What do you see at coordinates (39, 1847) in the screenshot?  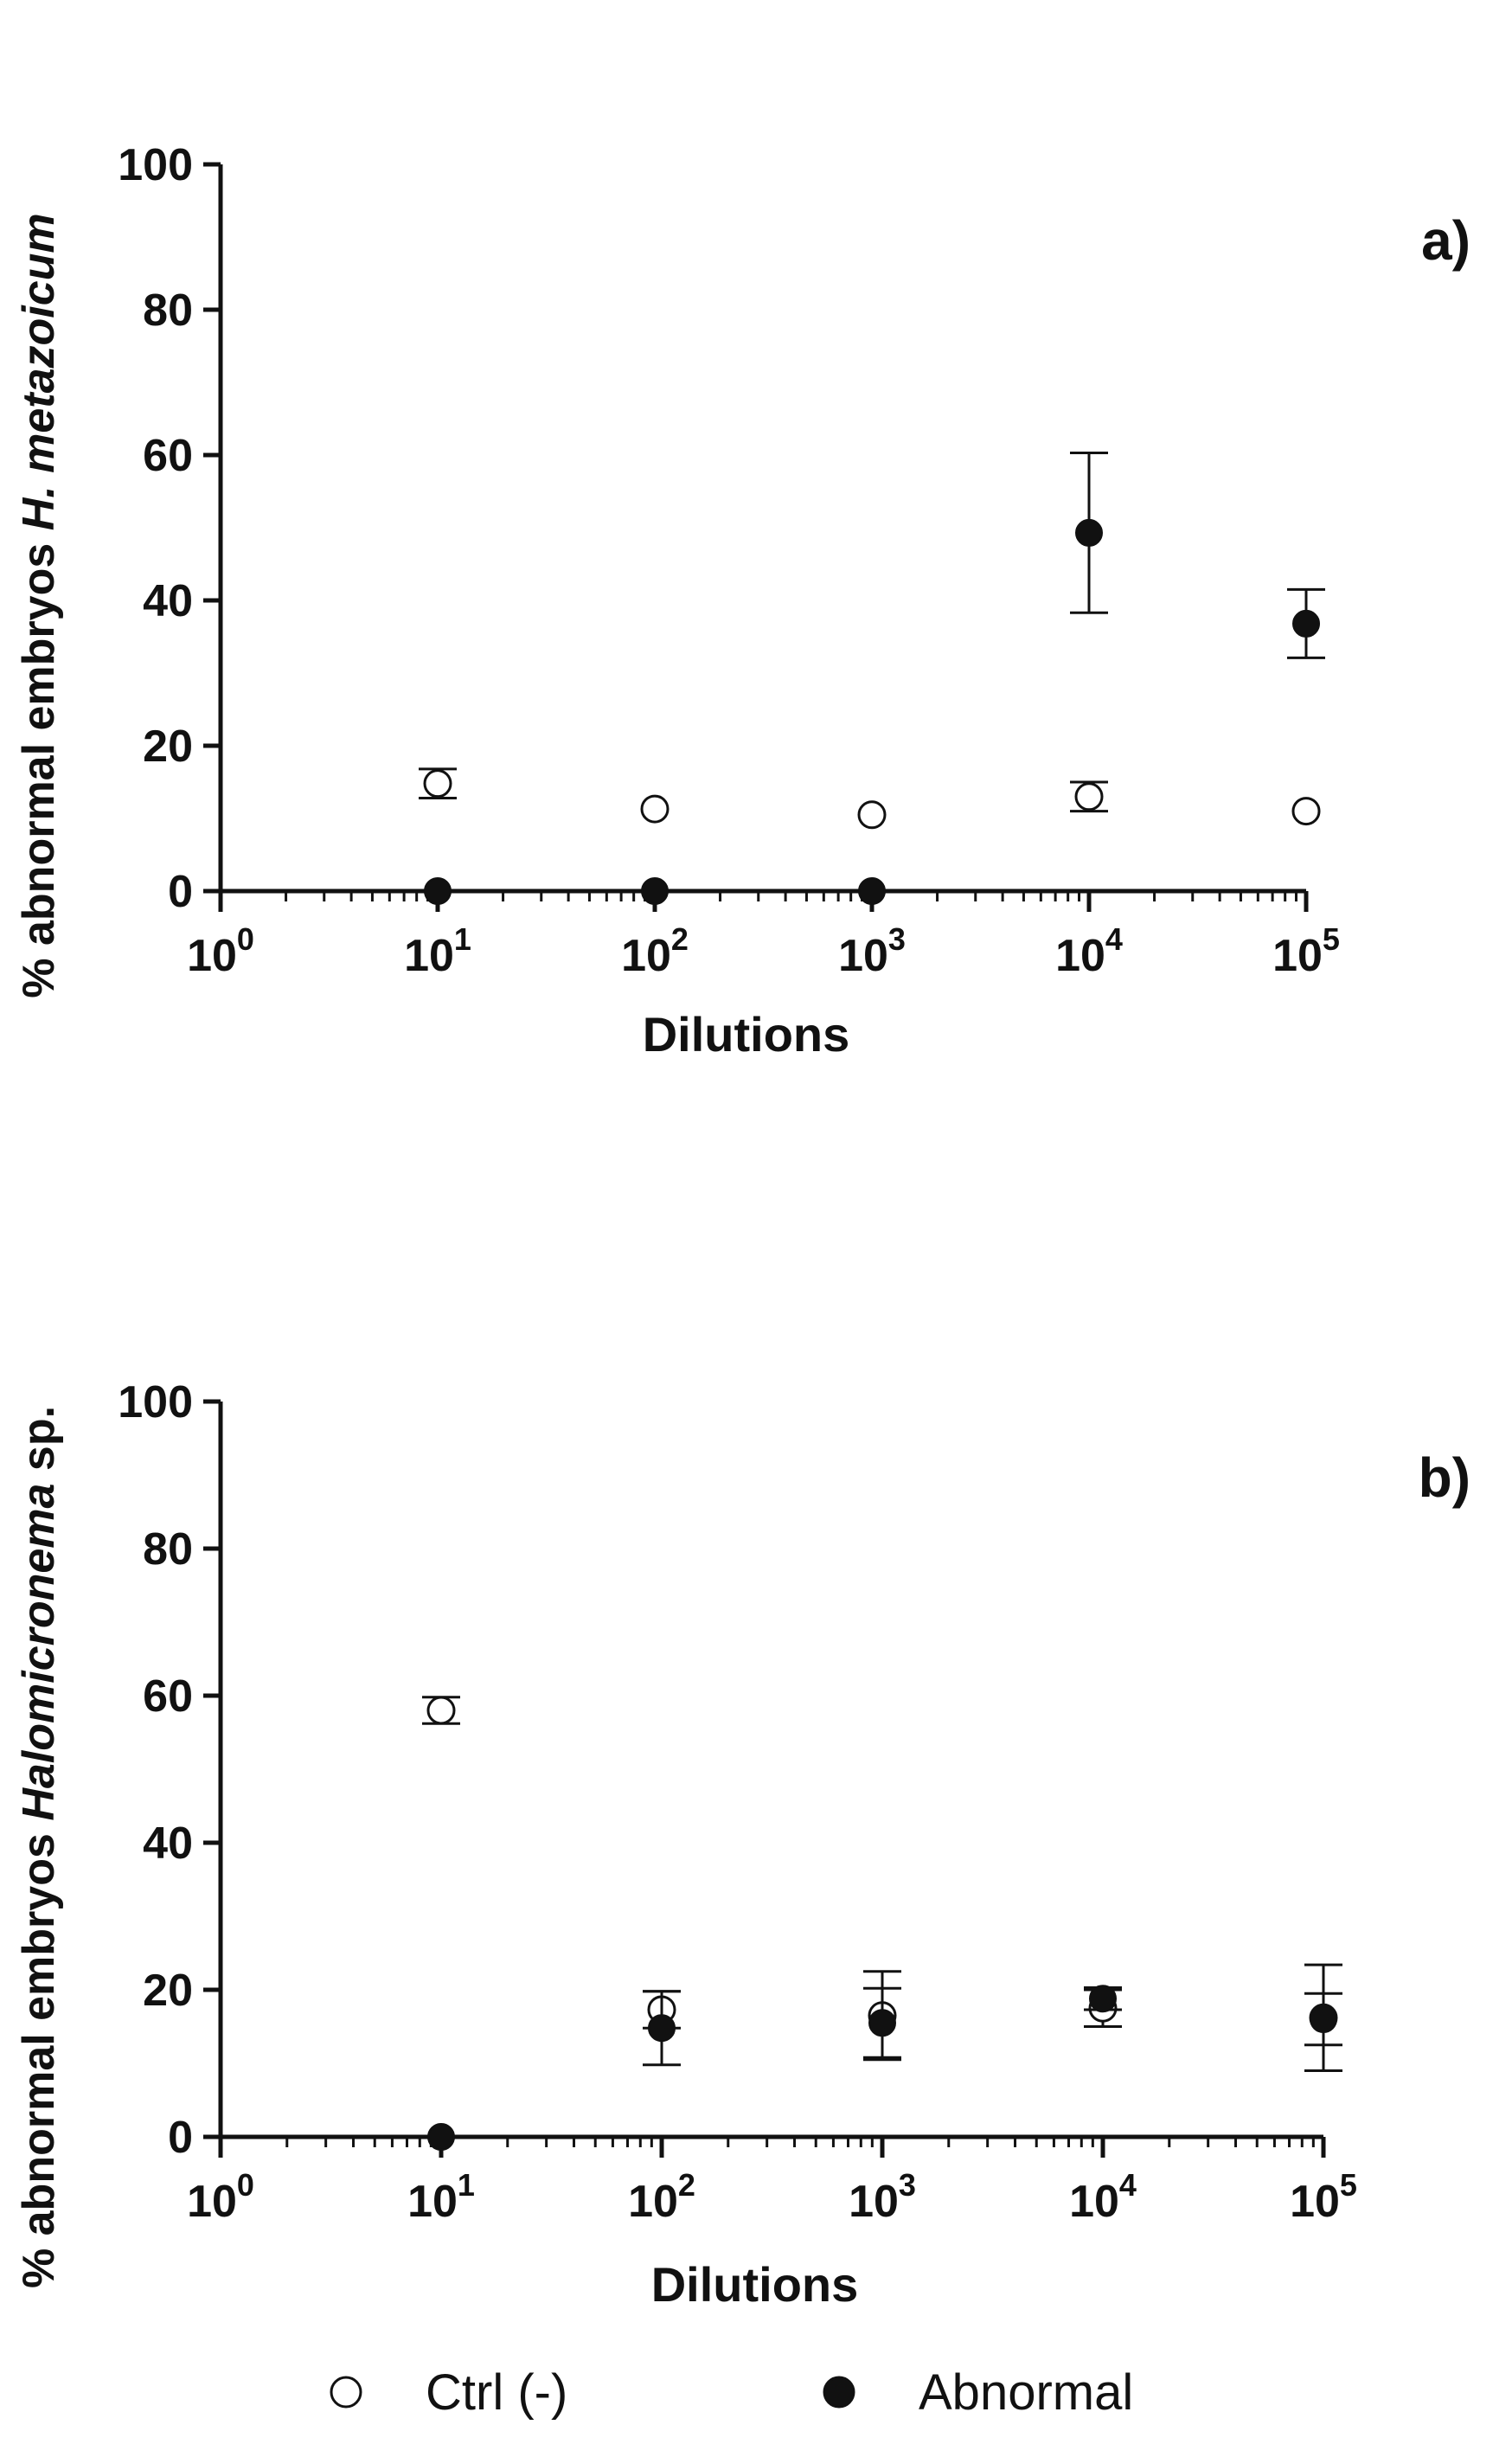 I see `y-axis-title: % abnormal embryos Halomicronema sp.` at bounding box center [39, 1847].